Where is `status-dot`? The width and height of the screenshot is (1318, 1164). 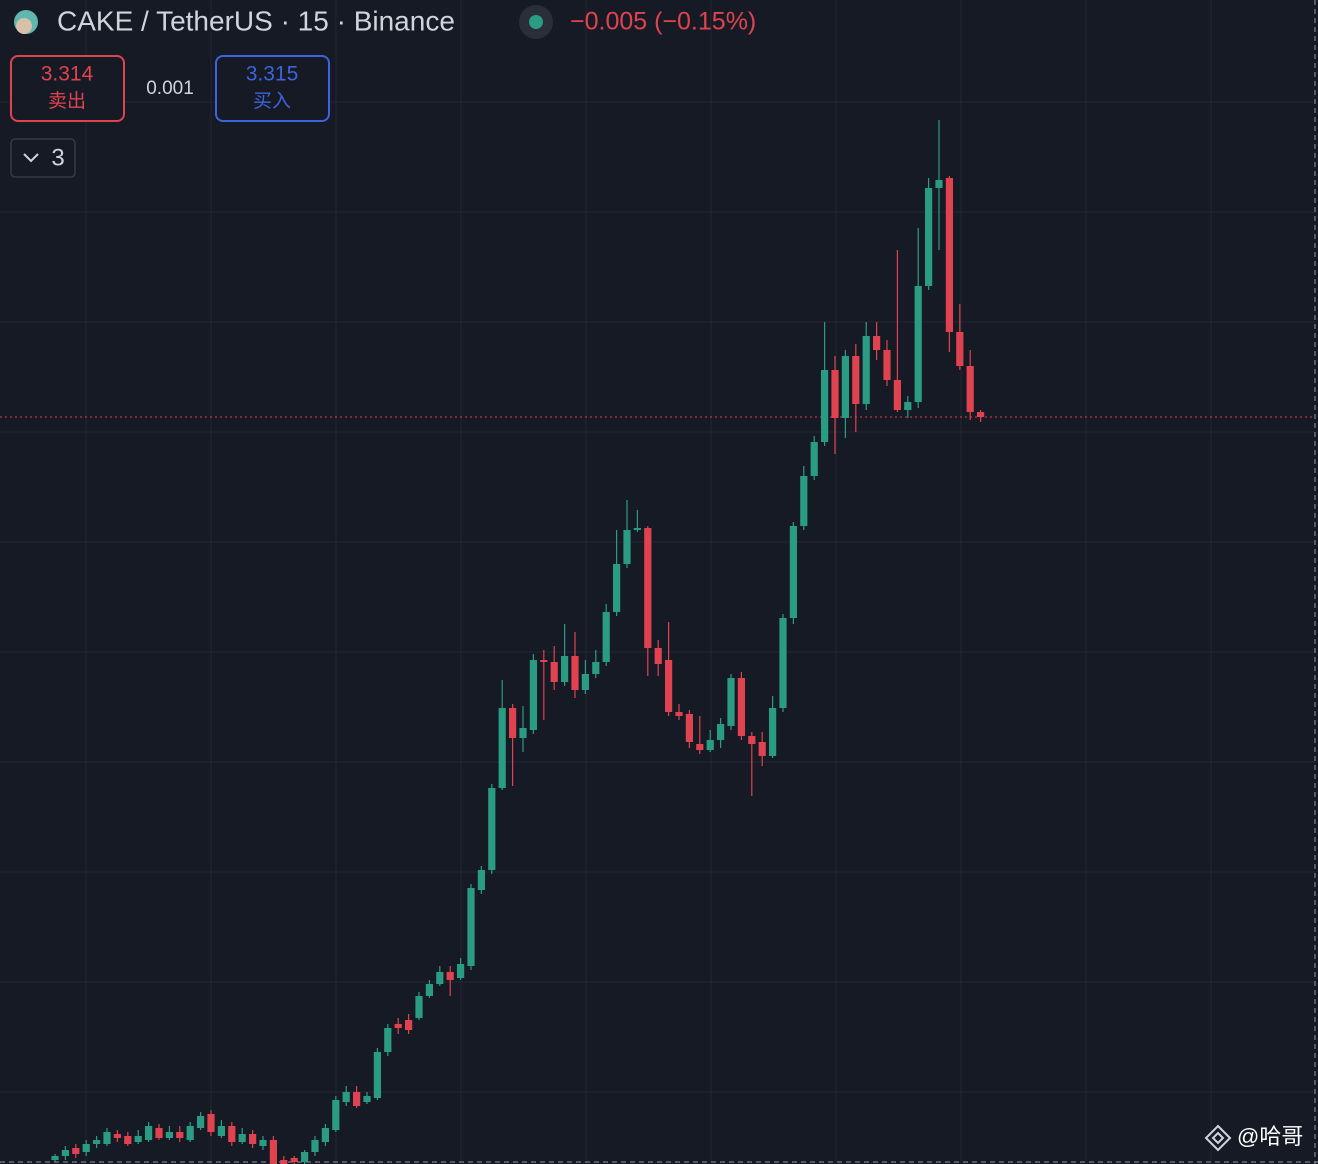
status-dot is located at coordinates (536, 22).